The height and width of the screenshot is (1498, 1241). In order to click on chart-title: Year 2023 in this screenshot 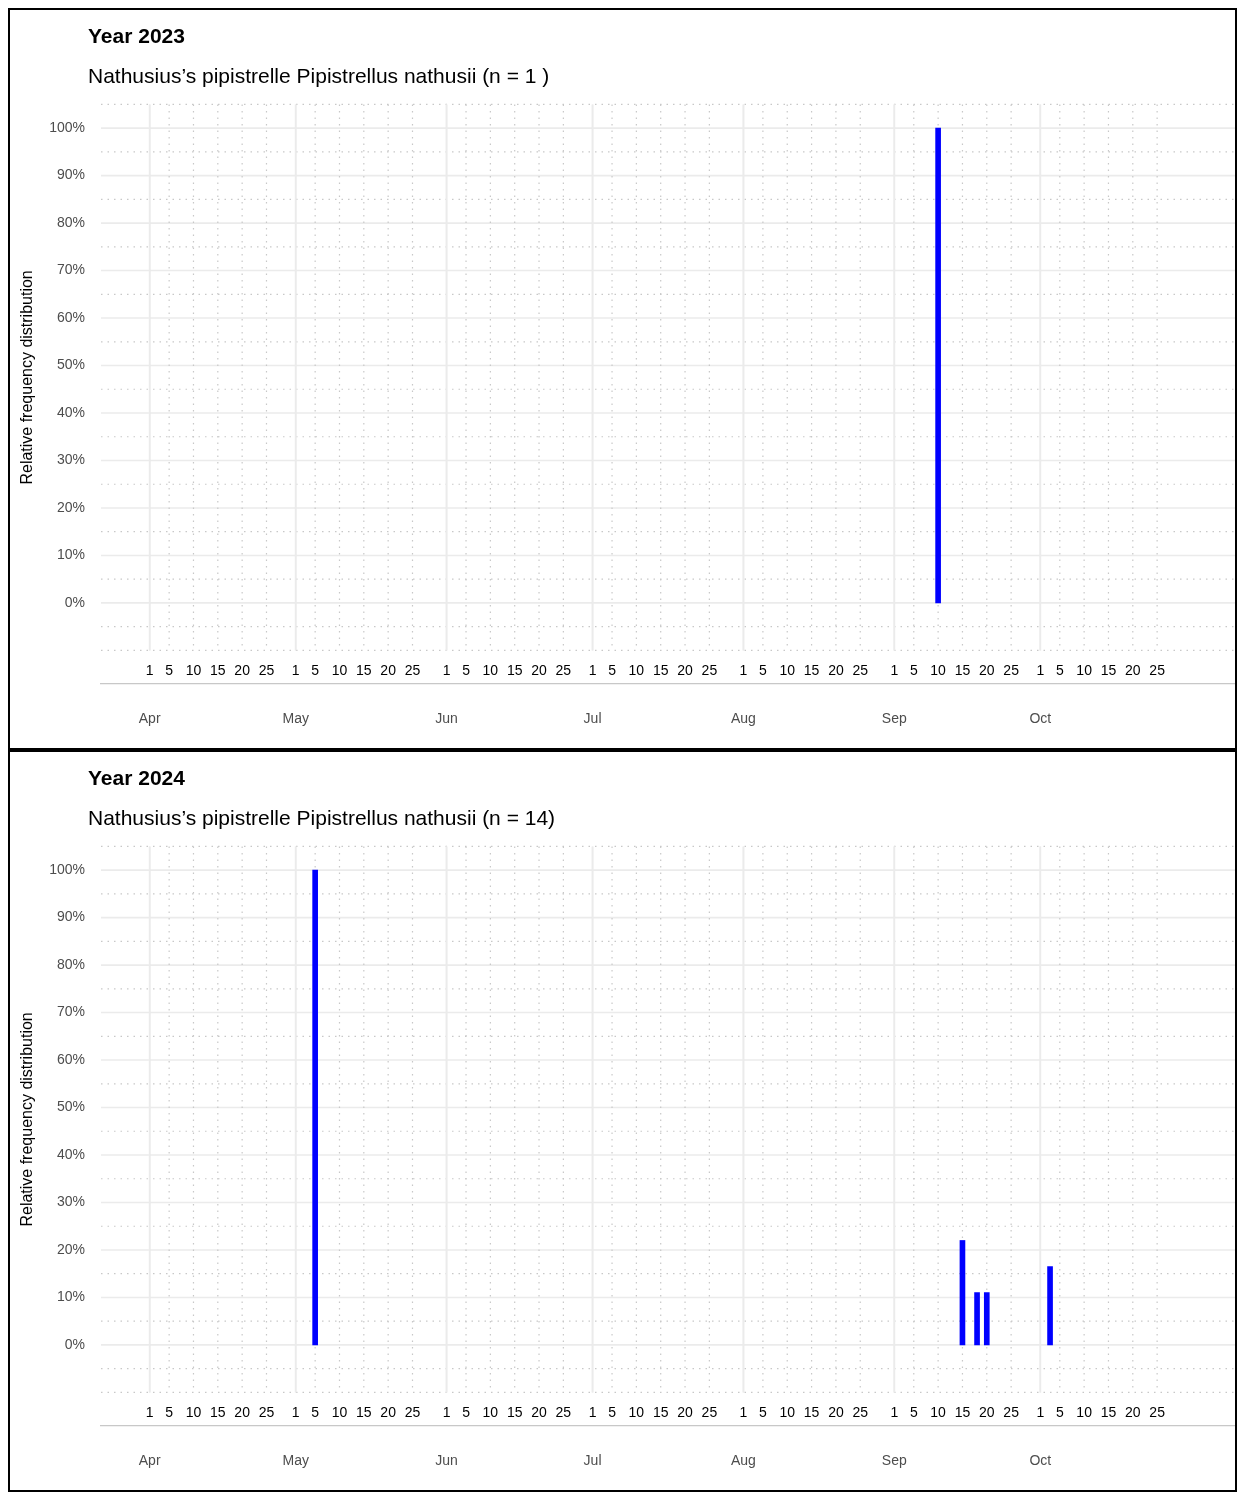, I will do `click(136, 35)`.